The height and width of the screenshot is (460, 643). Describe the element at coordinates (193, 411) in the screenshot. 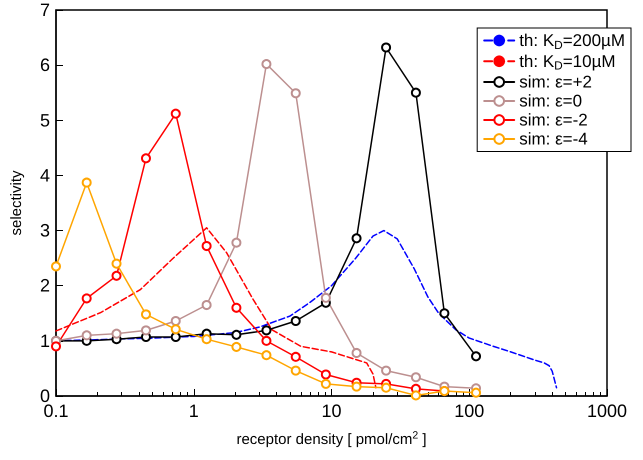

I see `x-tick-label: 1` at that location.